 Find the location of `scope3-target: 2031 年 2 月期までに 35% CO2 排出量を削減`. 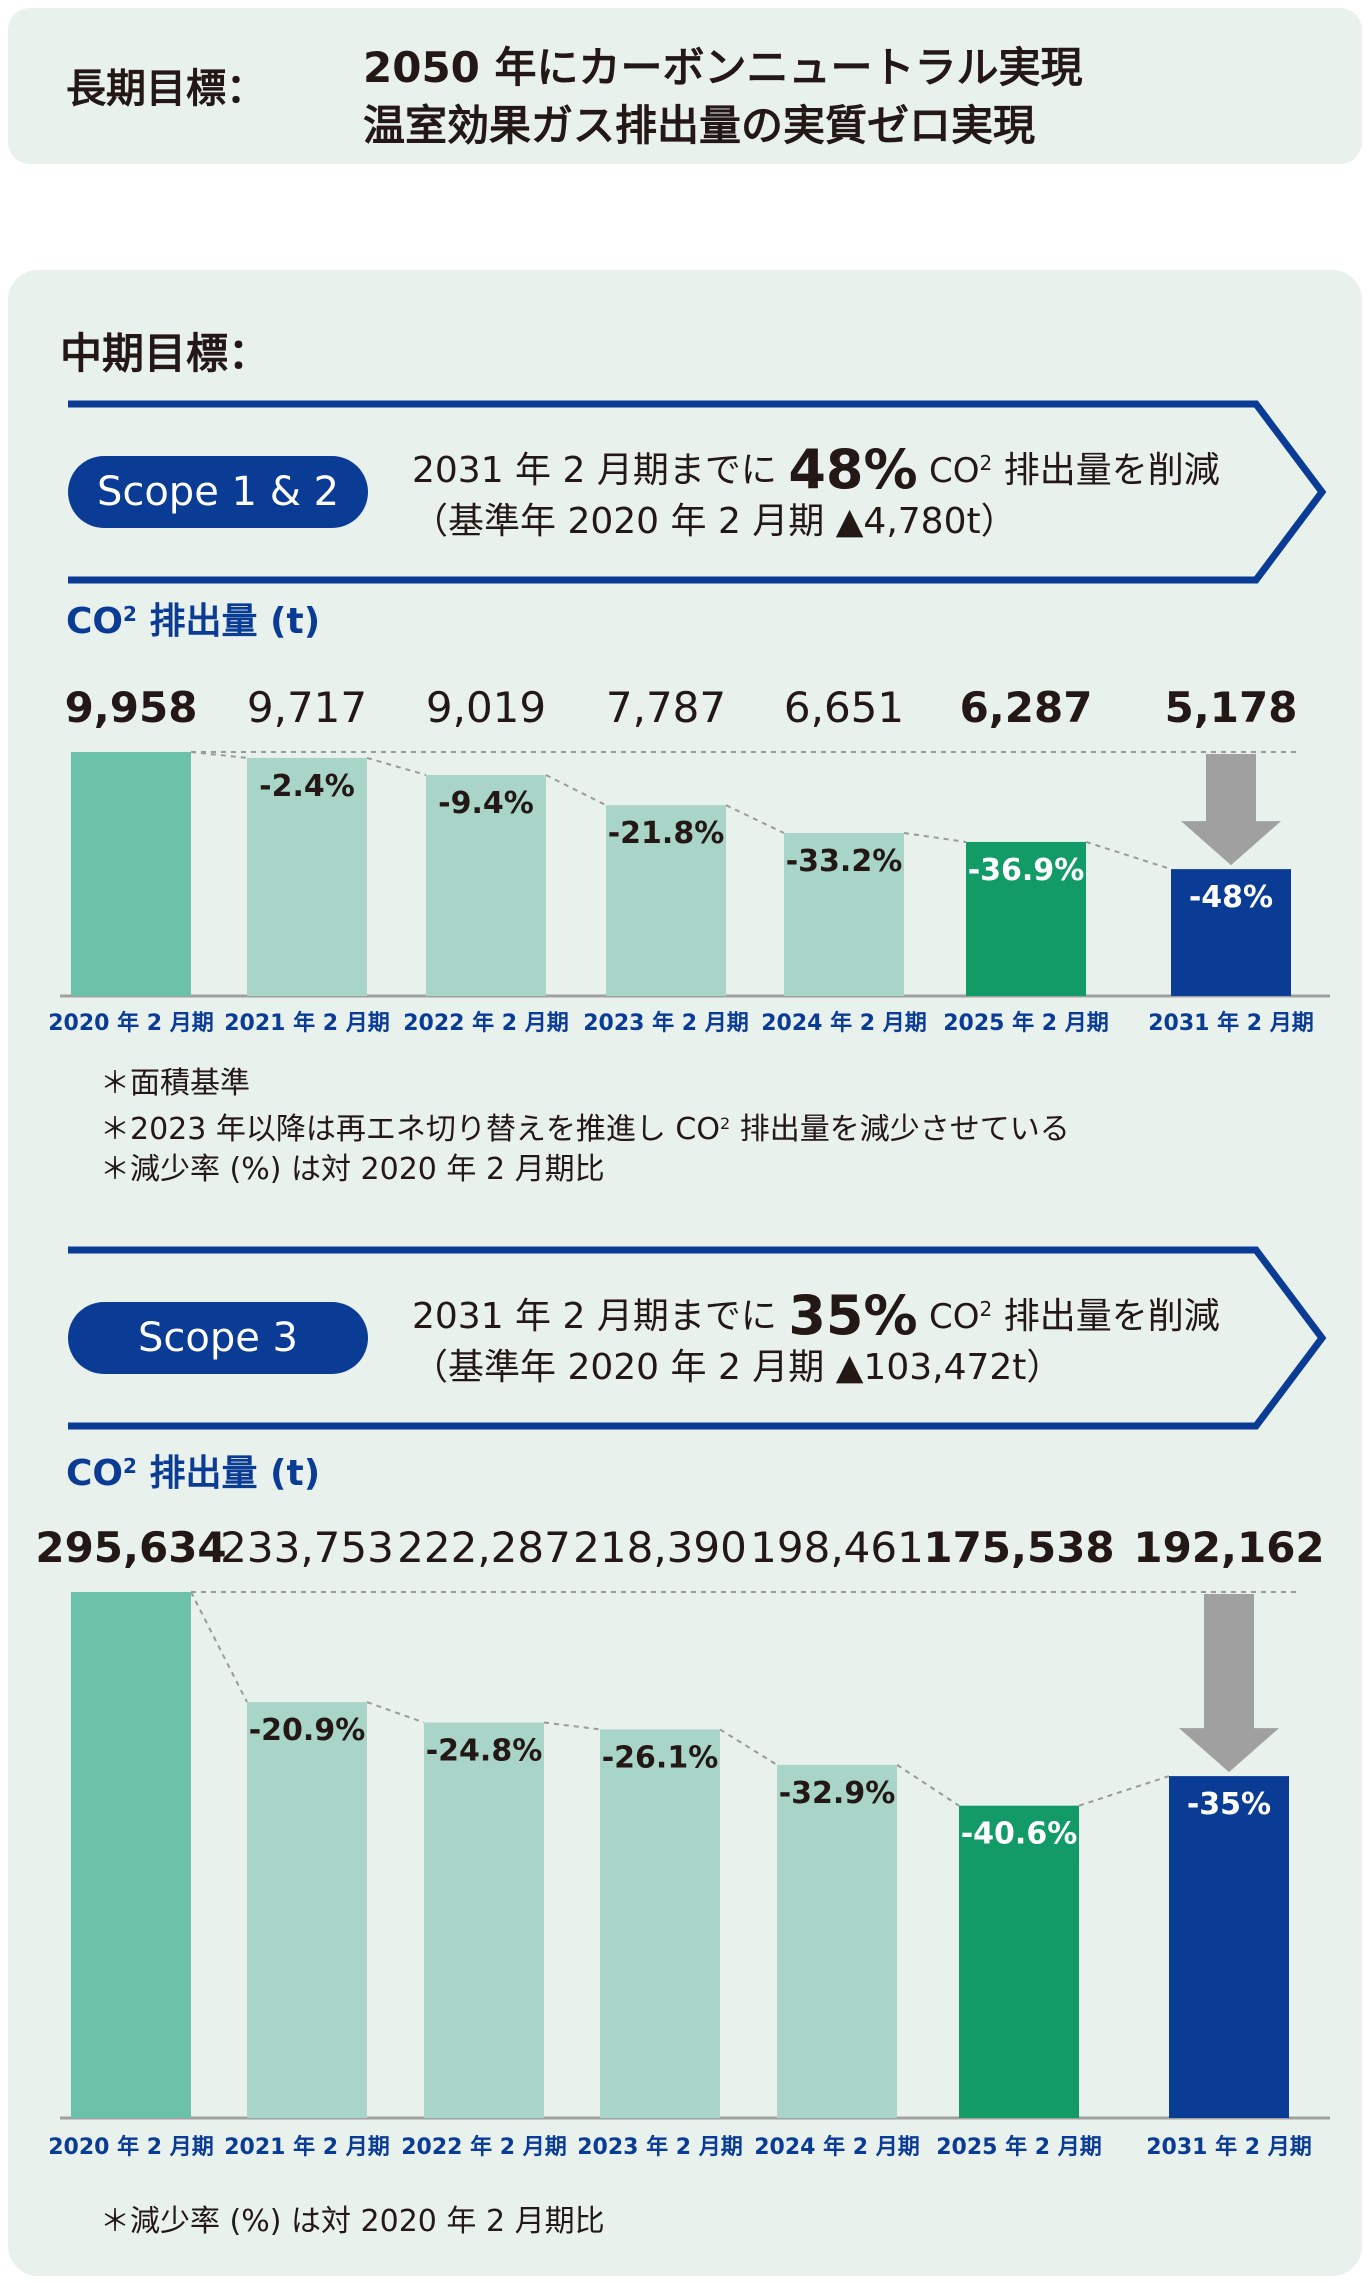

scope3-target: 2031 年 2 月期までに 35% CO2 排出量を削減 is located at coordinates (816, 1315).